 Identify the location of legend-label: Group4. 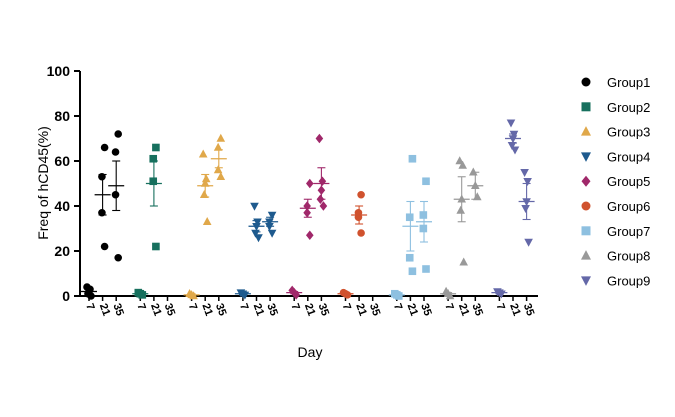
(628, 156).